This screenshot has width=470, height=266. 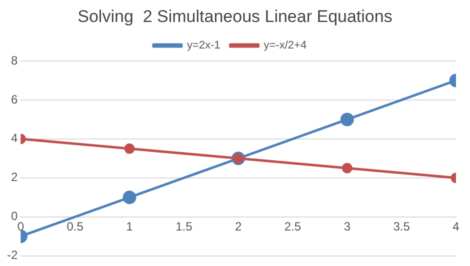 What do you see at coordinates (456, 226) in the screenshot?
I see `x-tick-label: 4` at bounding box center [456, 226].